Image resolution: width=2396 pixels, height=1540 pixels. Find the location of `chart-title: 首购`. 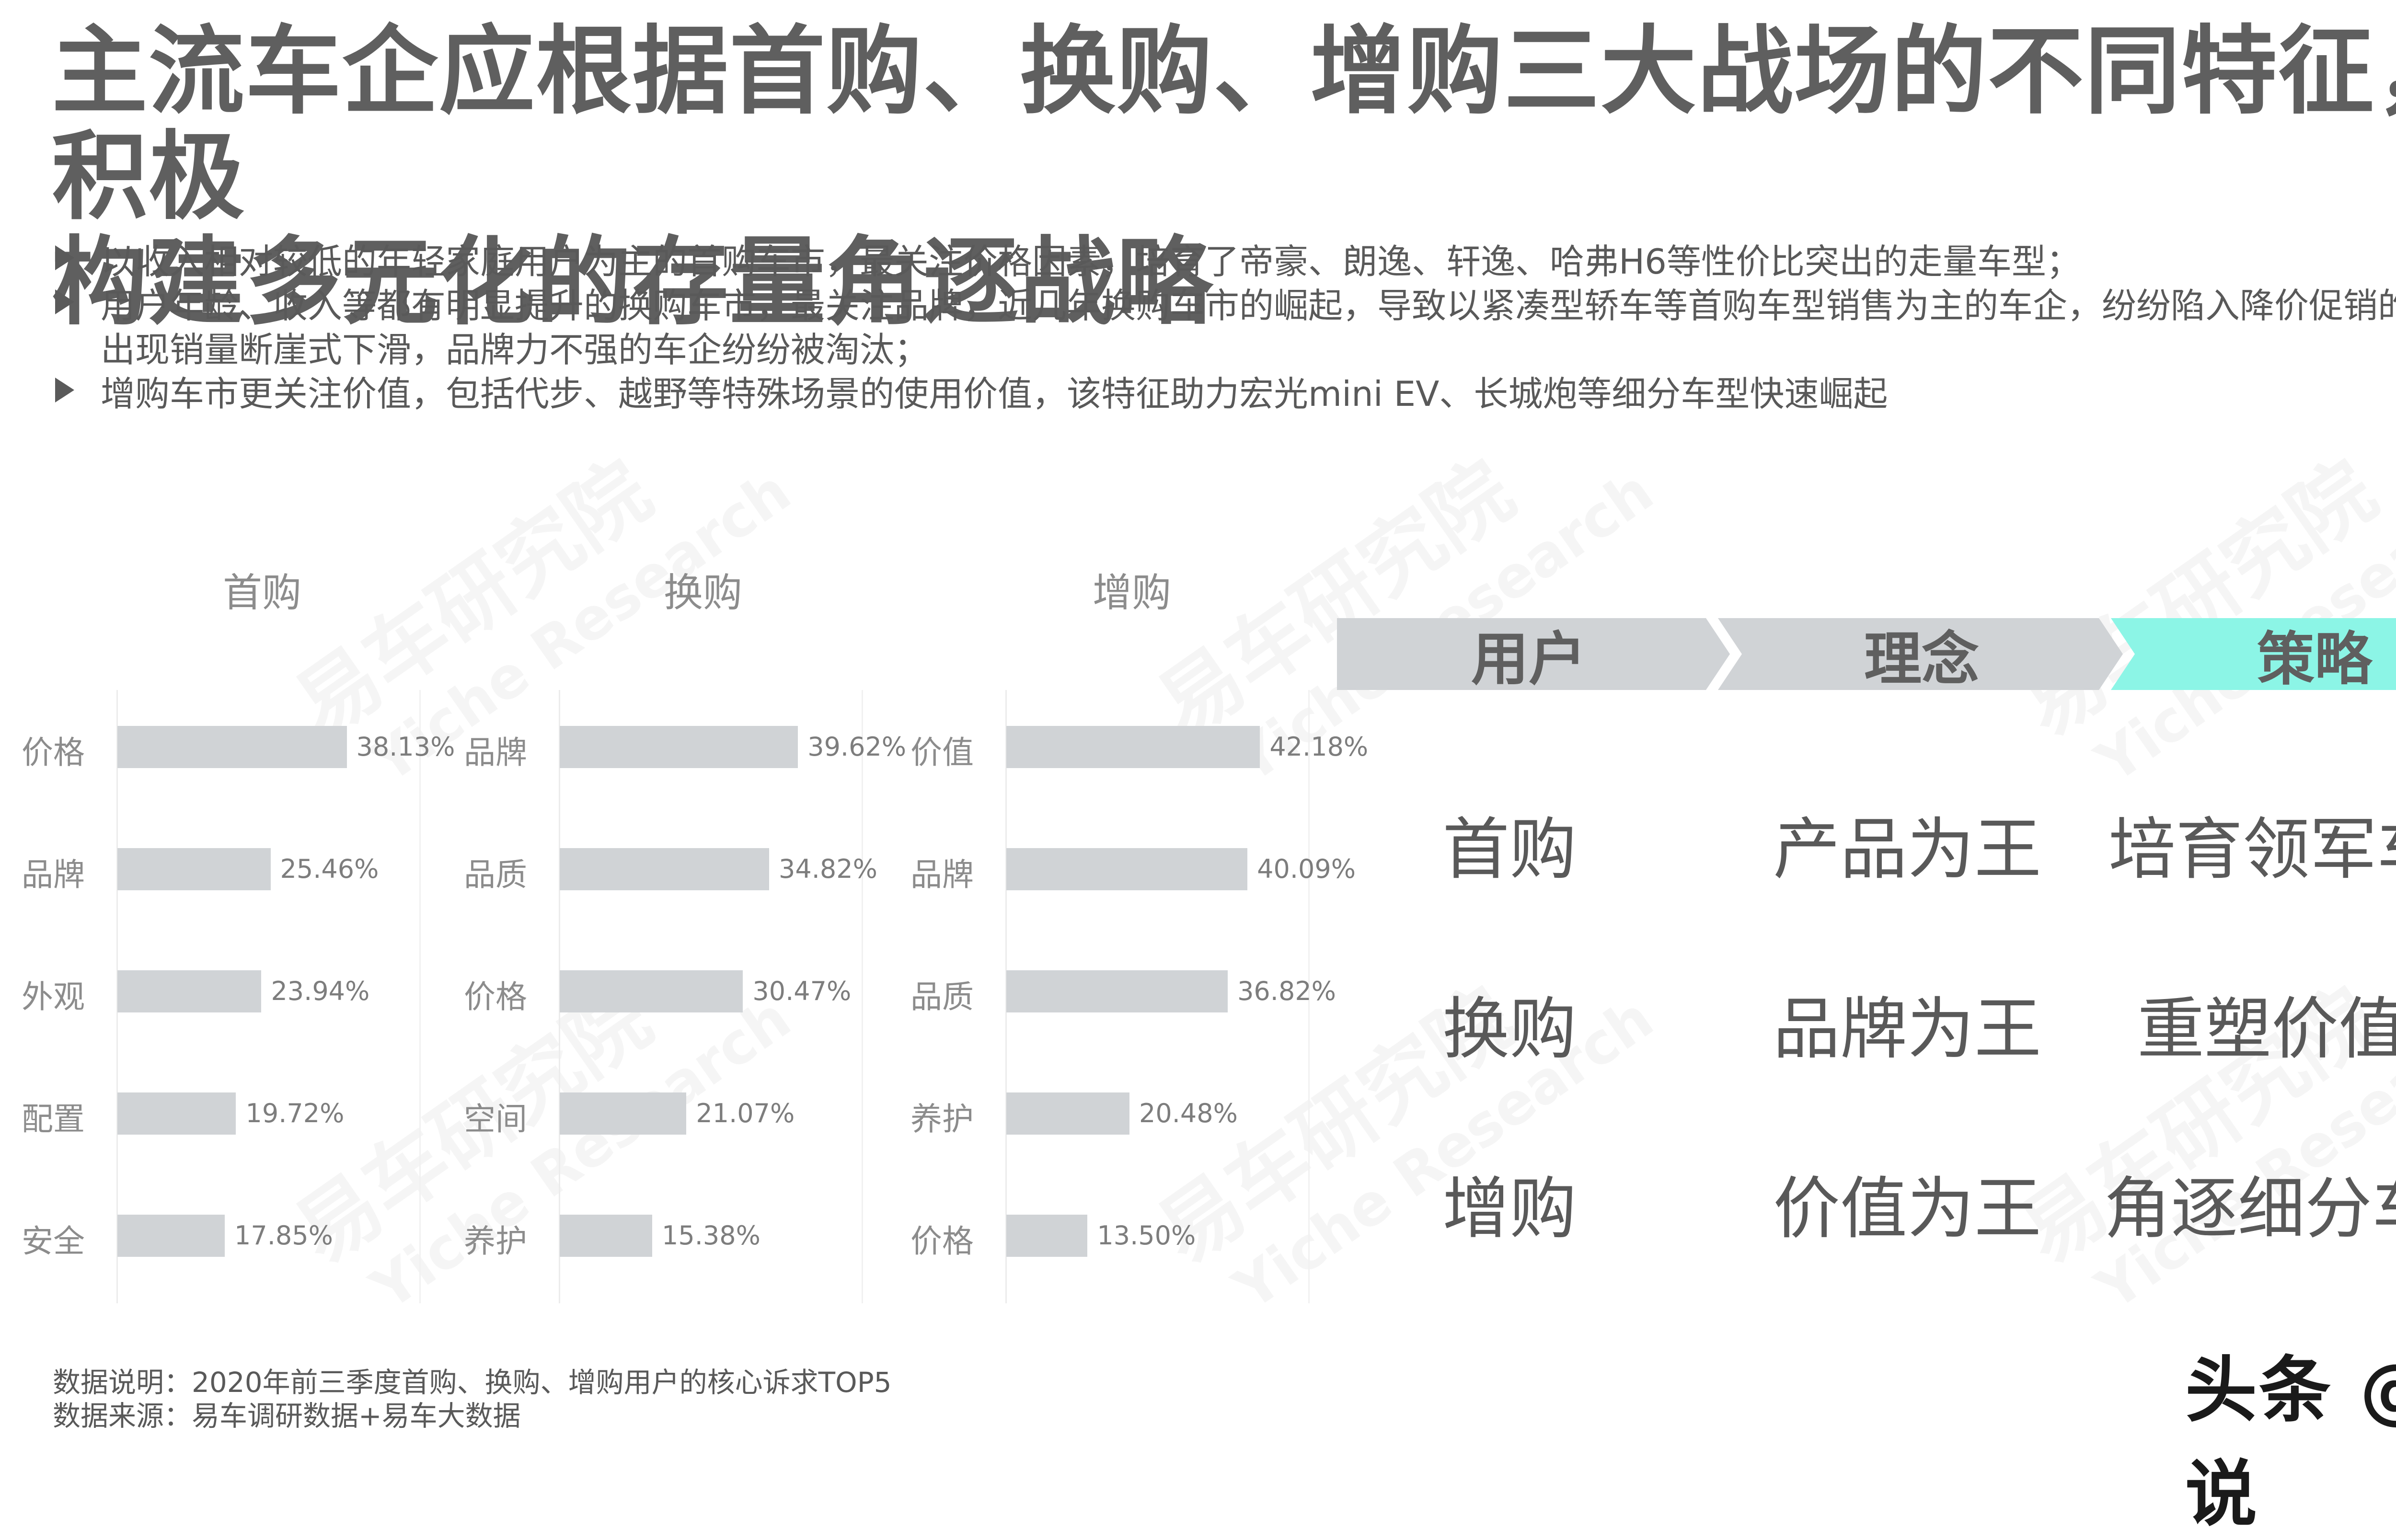

chart-title: 首购 is located at coordinates (262, 593).